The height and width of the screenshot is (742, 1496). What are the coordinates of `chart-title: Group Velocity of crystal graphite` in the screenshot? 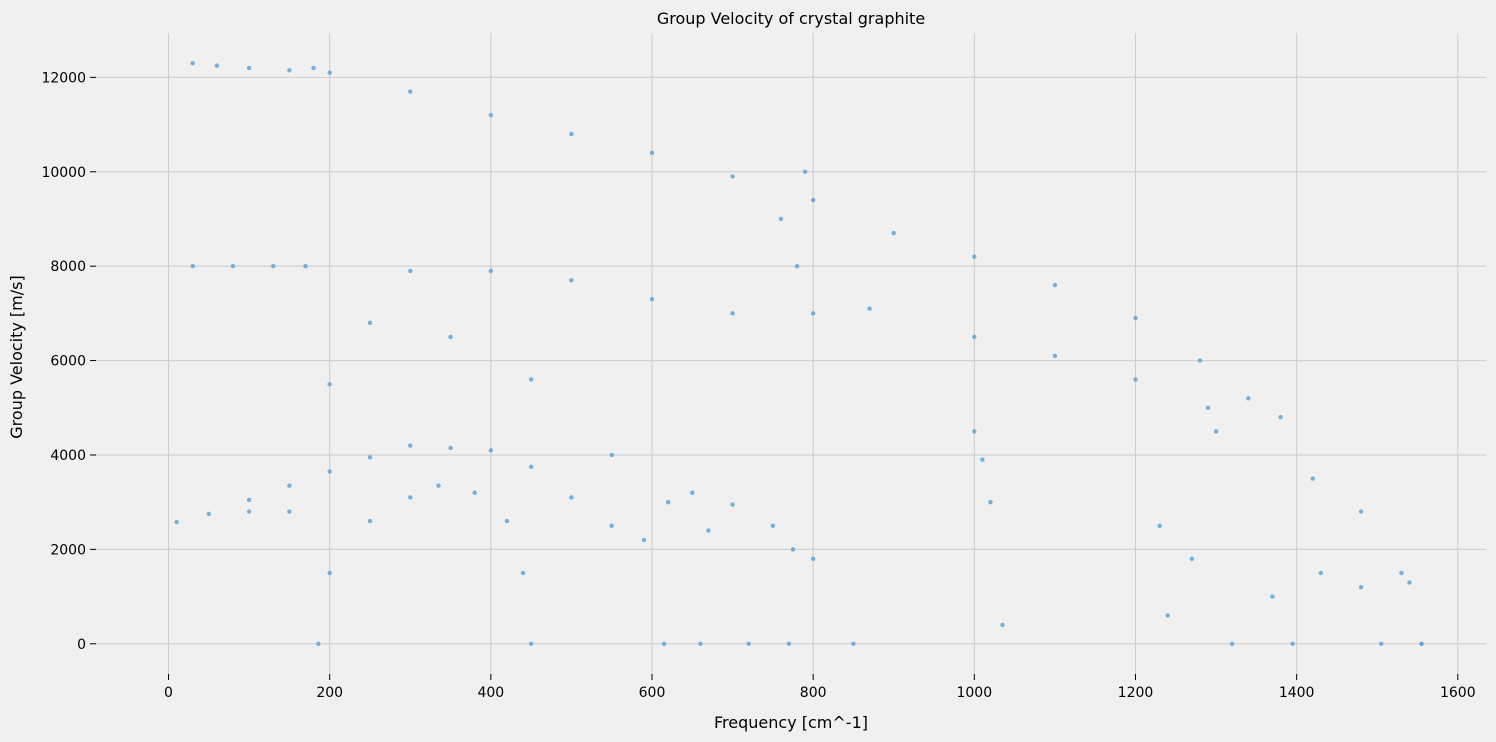 It's located at (791, 18).